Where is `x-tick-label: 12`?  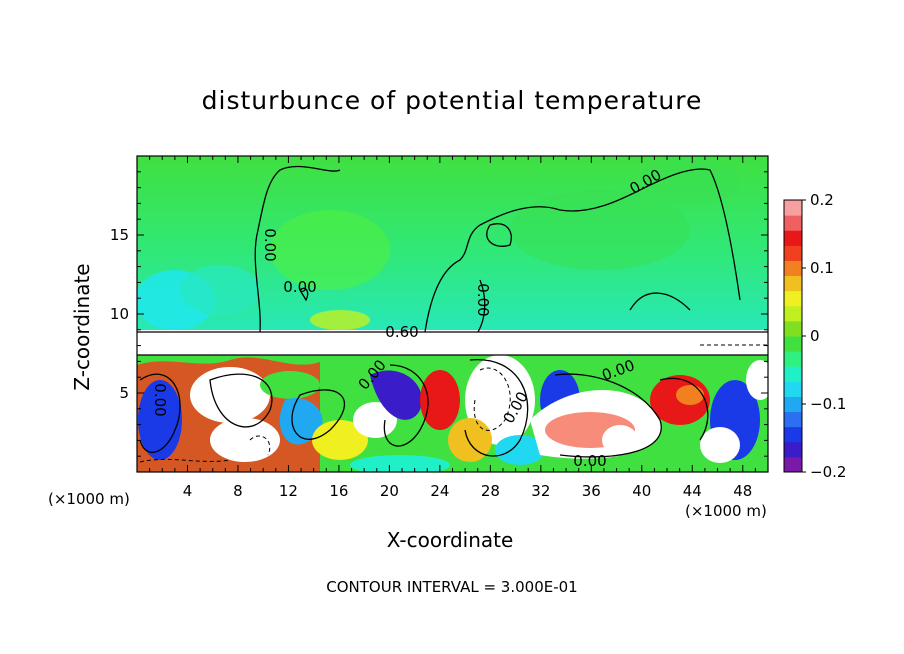
x-tick-label: 12 is located at coordinates (288, 491).